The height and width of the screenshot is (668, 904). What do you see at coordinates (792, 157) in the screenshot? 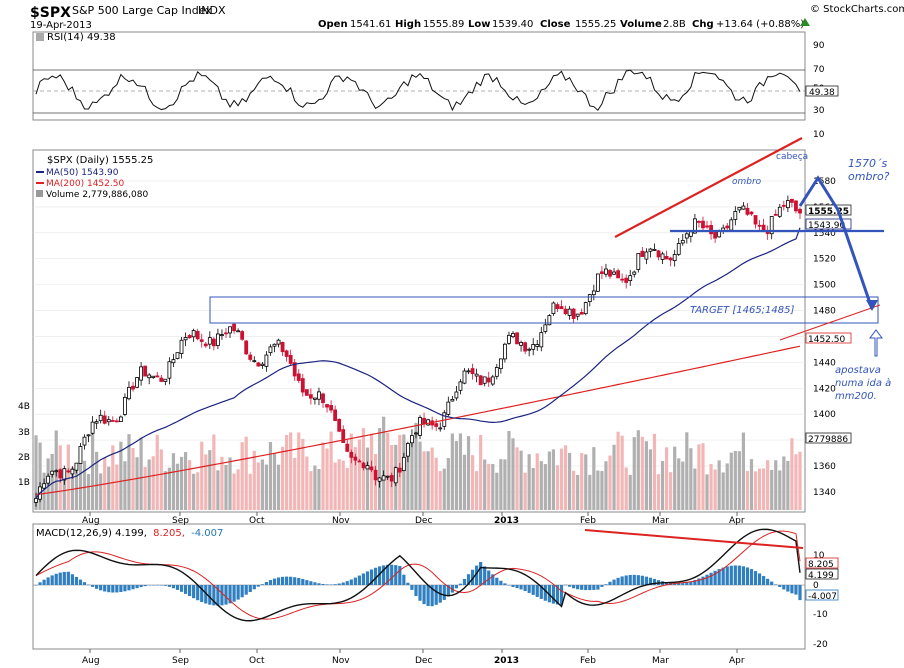
I see `annot-cabeca: cabeça` at bounding box center [792, 157].